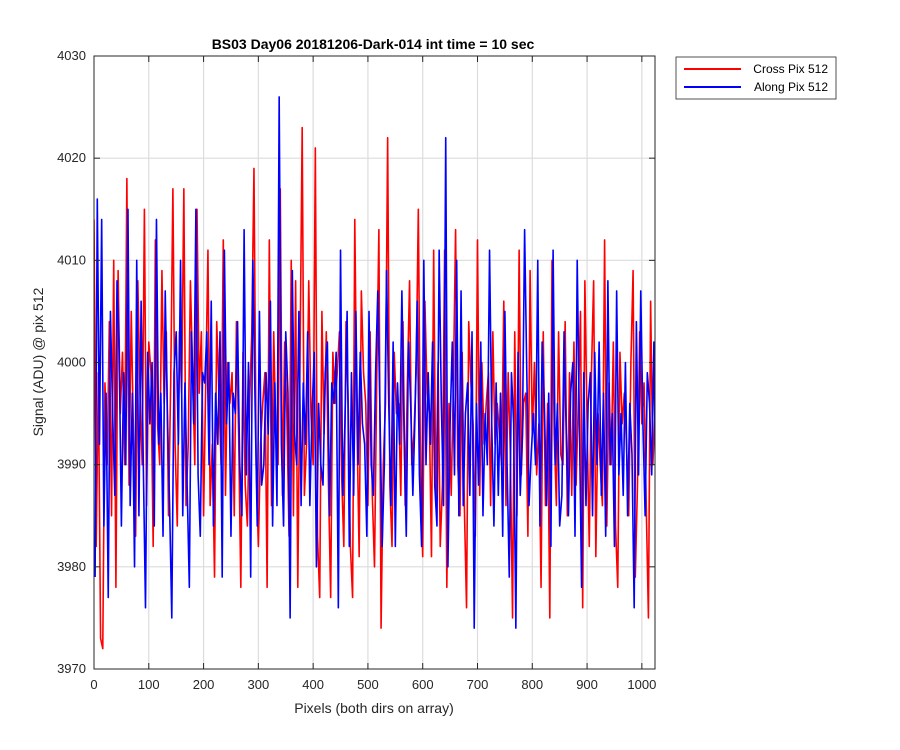  Describe the element at coordinates (71, 259) in the screenshot. I see `y-tick-label: 4010` at that location.